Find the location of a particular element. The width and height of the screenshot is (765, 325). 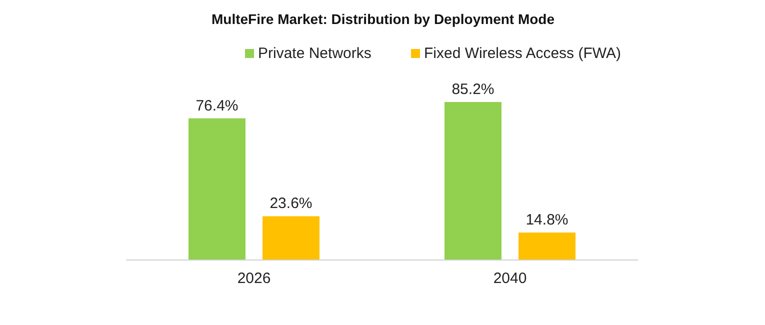

legend-label: Fixed Wireless Access (FWA) is located at coordinates (522, 53).